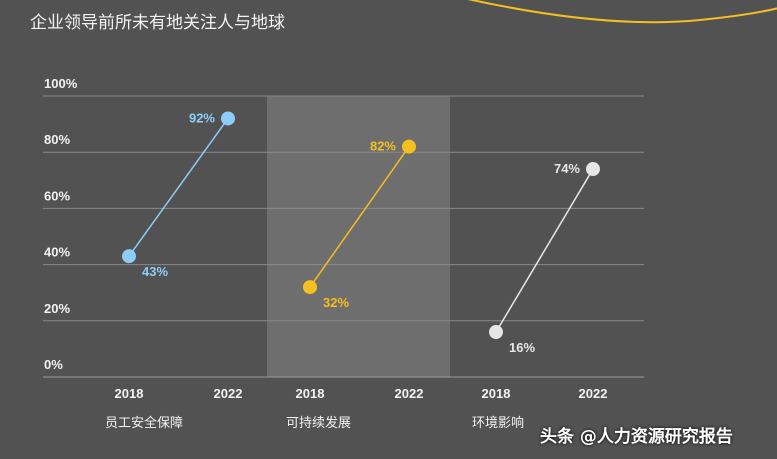  Describe the element at coordinates (144, 423) in the screenshot. I see `group-label: 员工安全保障` at that location.